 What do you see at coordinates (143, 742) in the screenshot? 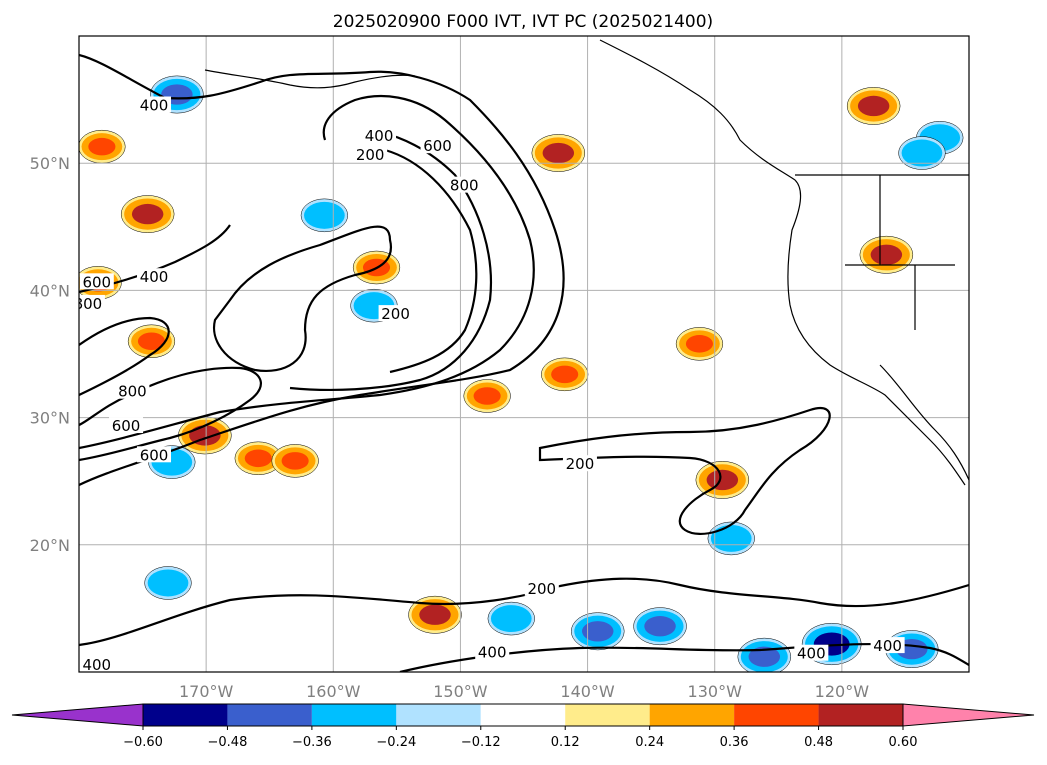
I see `colorbar-tick-label: −0.60` at bounding box center [143, 742].